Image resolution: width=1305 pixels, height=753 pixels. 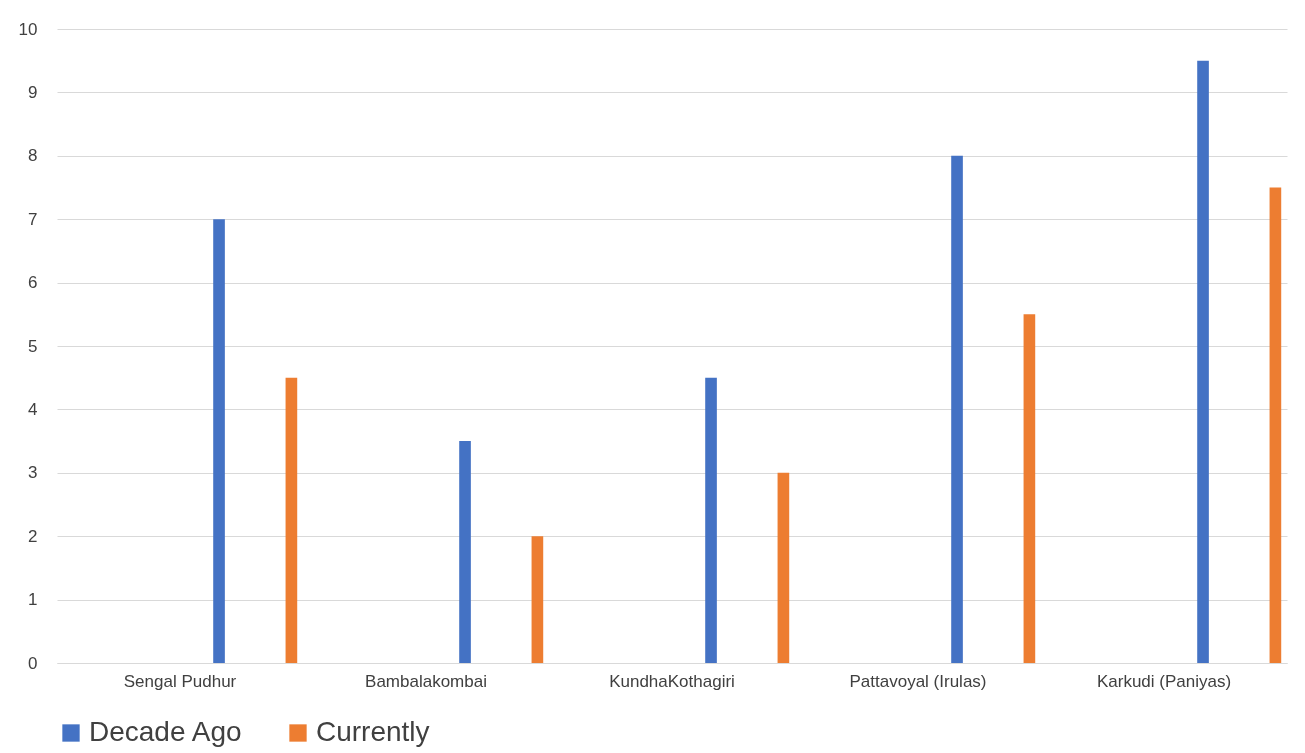 What do you see at coordinates (426, 681) in the screenshot?
I see `x-tick-label: Bambalakombai` at bounding box center [426, 681].